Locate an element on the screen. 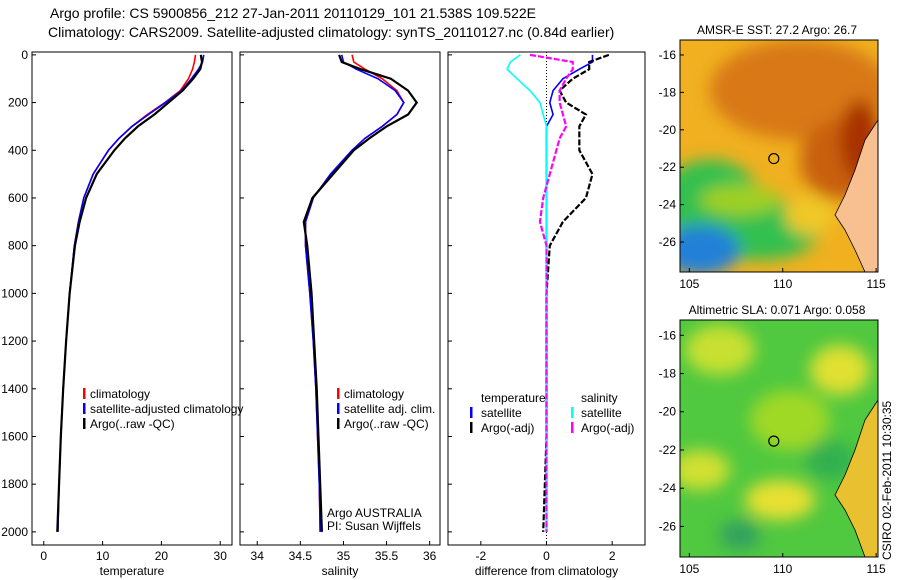  x-tick-label: 10 is located at coordinates (103, 556).